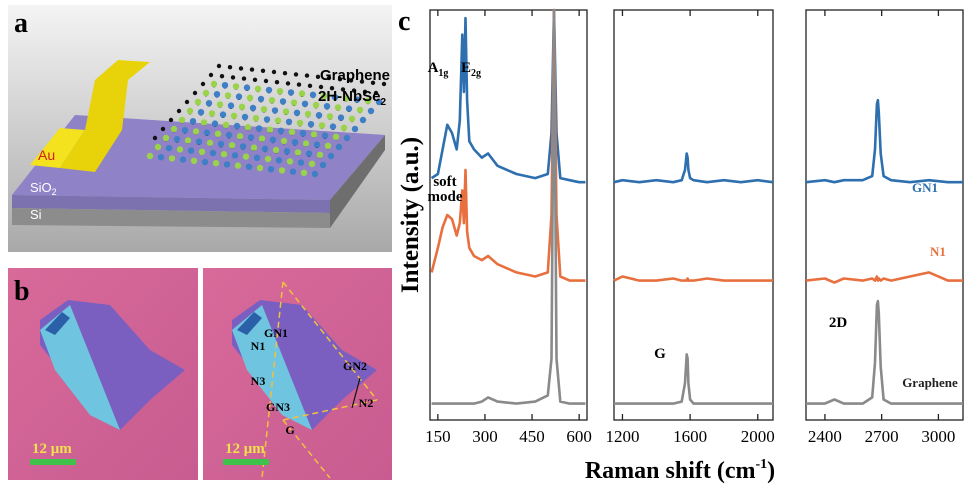 This screenshot has width=965, height=485. What do you see at coordinates (579, 436) in the screenshot?
I see `x-tick-label: 600` at bounding box center [579, 436].